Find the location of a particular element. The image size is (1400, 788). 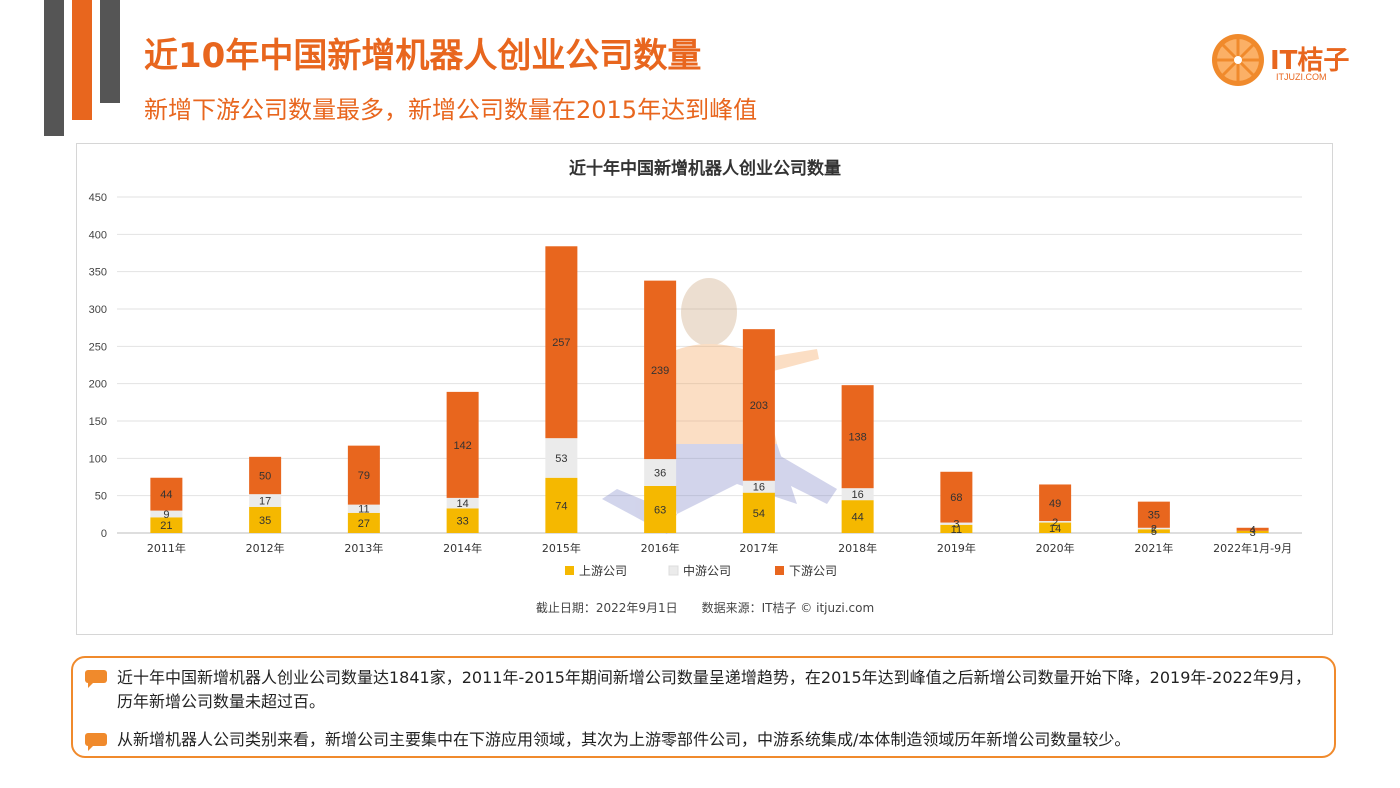

data-label: 54 is located at coordinates (759, 514).